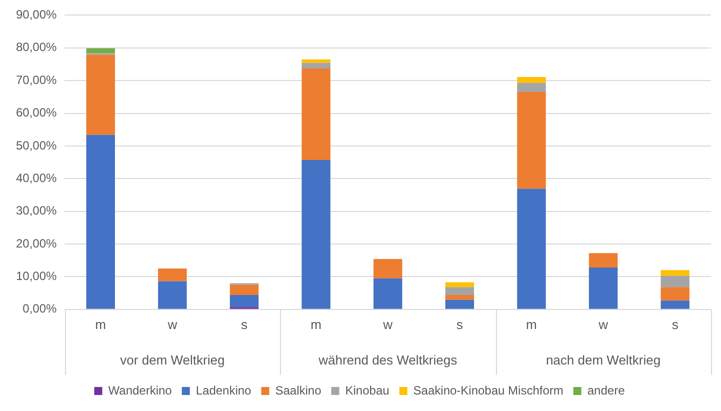 The image size is (721, 411). Describe the element at coordinates (37, 243) in the screenshot. I see `y-tick-label: 20,00%` at that location.